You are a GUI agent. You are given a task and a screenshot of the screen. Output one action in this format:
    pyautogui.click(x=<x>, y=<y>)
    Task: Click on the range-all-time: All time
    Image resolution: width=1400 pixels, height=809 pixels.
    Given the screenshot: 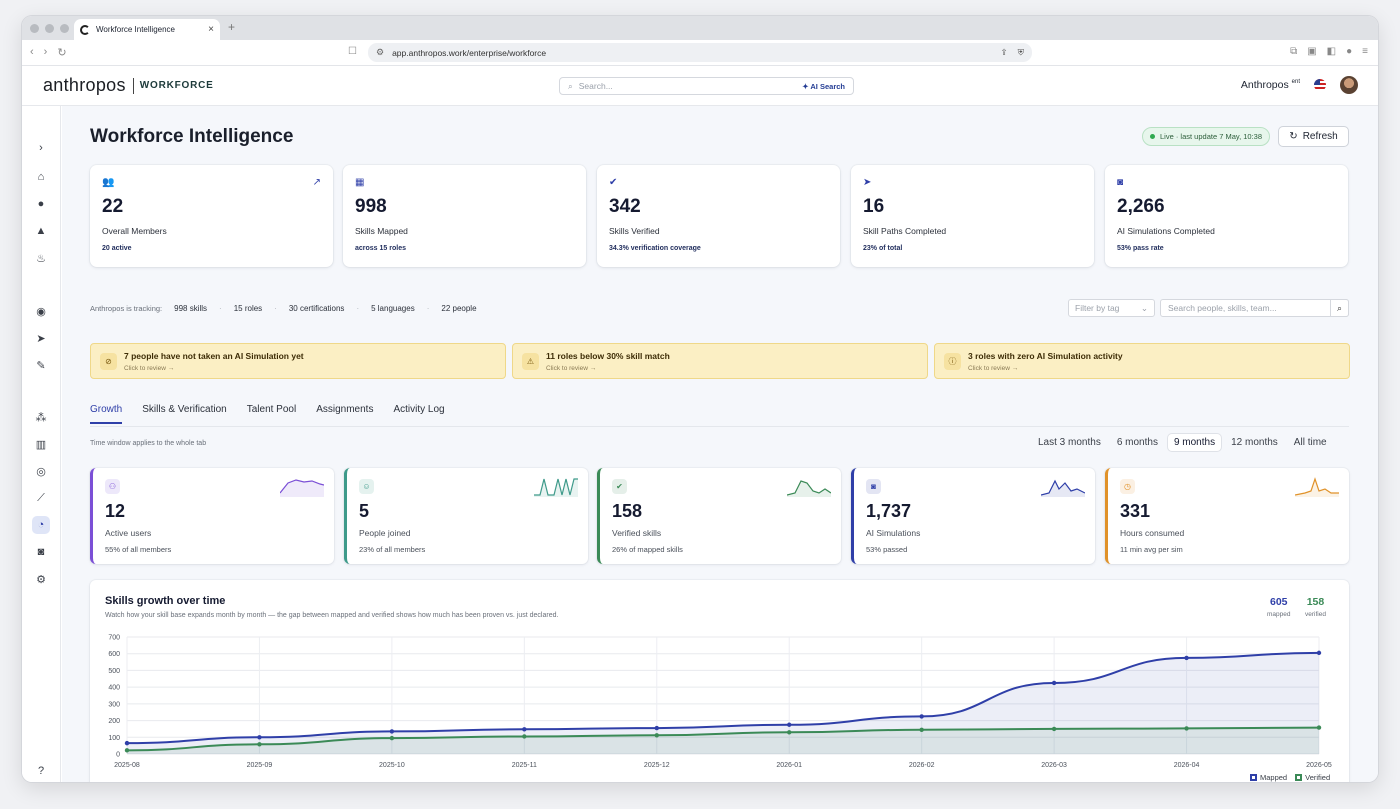 What is the action you would take?
    pyautogui.click(x=1310, y=442)
    